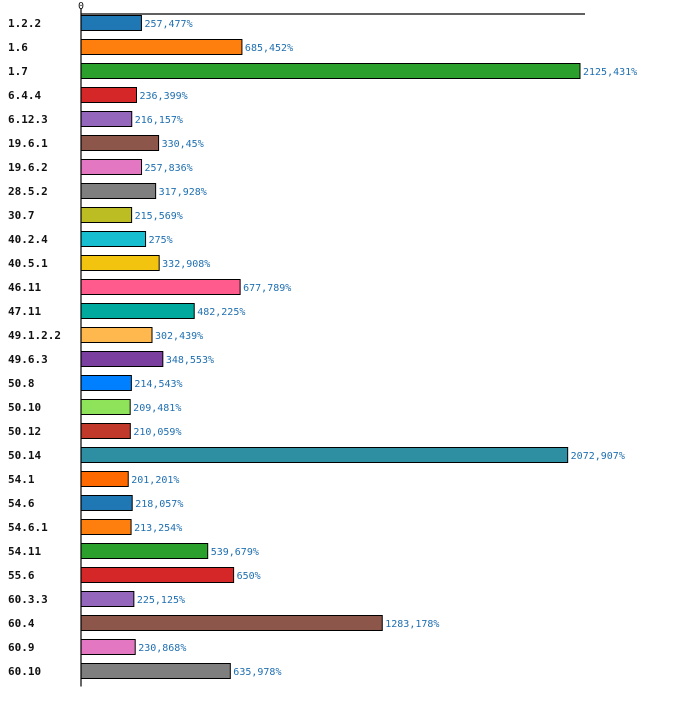 This screenshot has width=700, height=717. Describe the element at coordinates (24, 287) in the screenshot. I see `category-label: 46.11` at that location.